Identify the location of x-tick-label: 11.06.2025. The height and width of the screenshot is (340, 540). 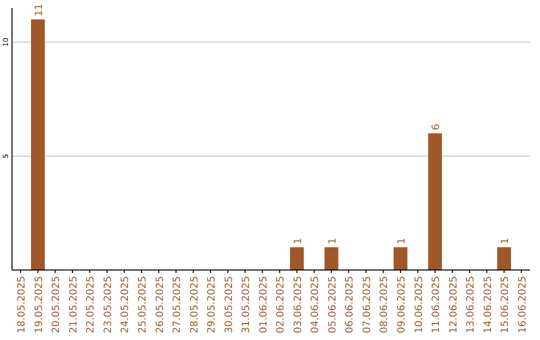
(436, 305).